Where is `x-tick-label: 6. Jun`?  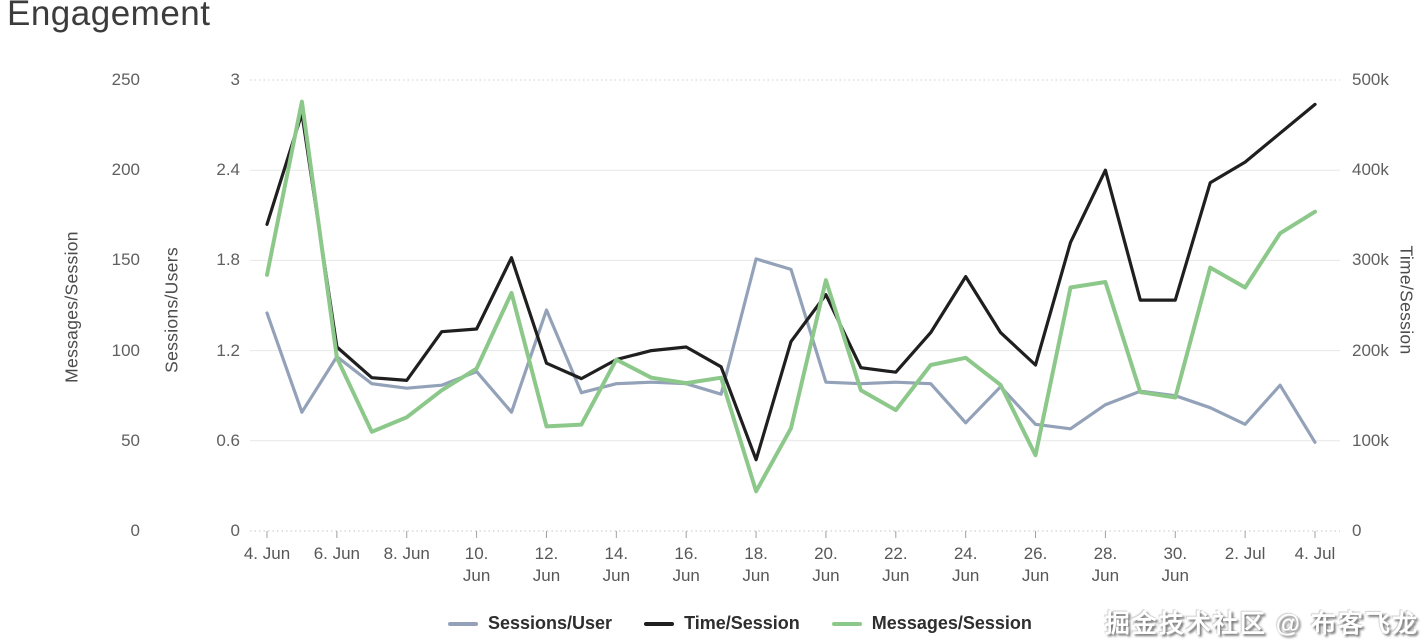
x-tick-label: 6. Jun is located at coordinates (337, 553).